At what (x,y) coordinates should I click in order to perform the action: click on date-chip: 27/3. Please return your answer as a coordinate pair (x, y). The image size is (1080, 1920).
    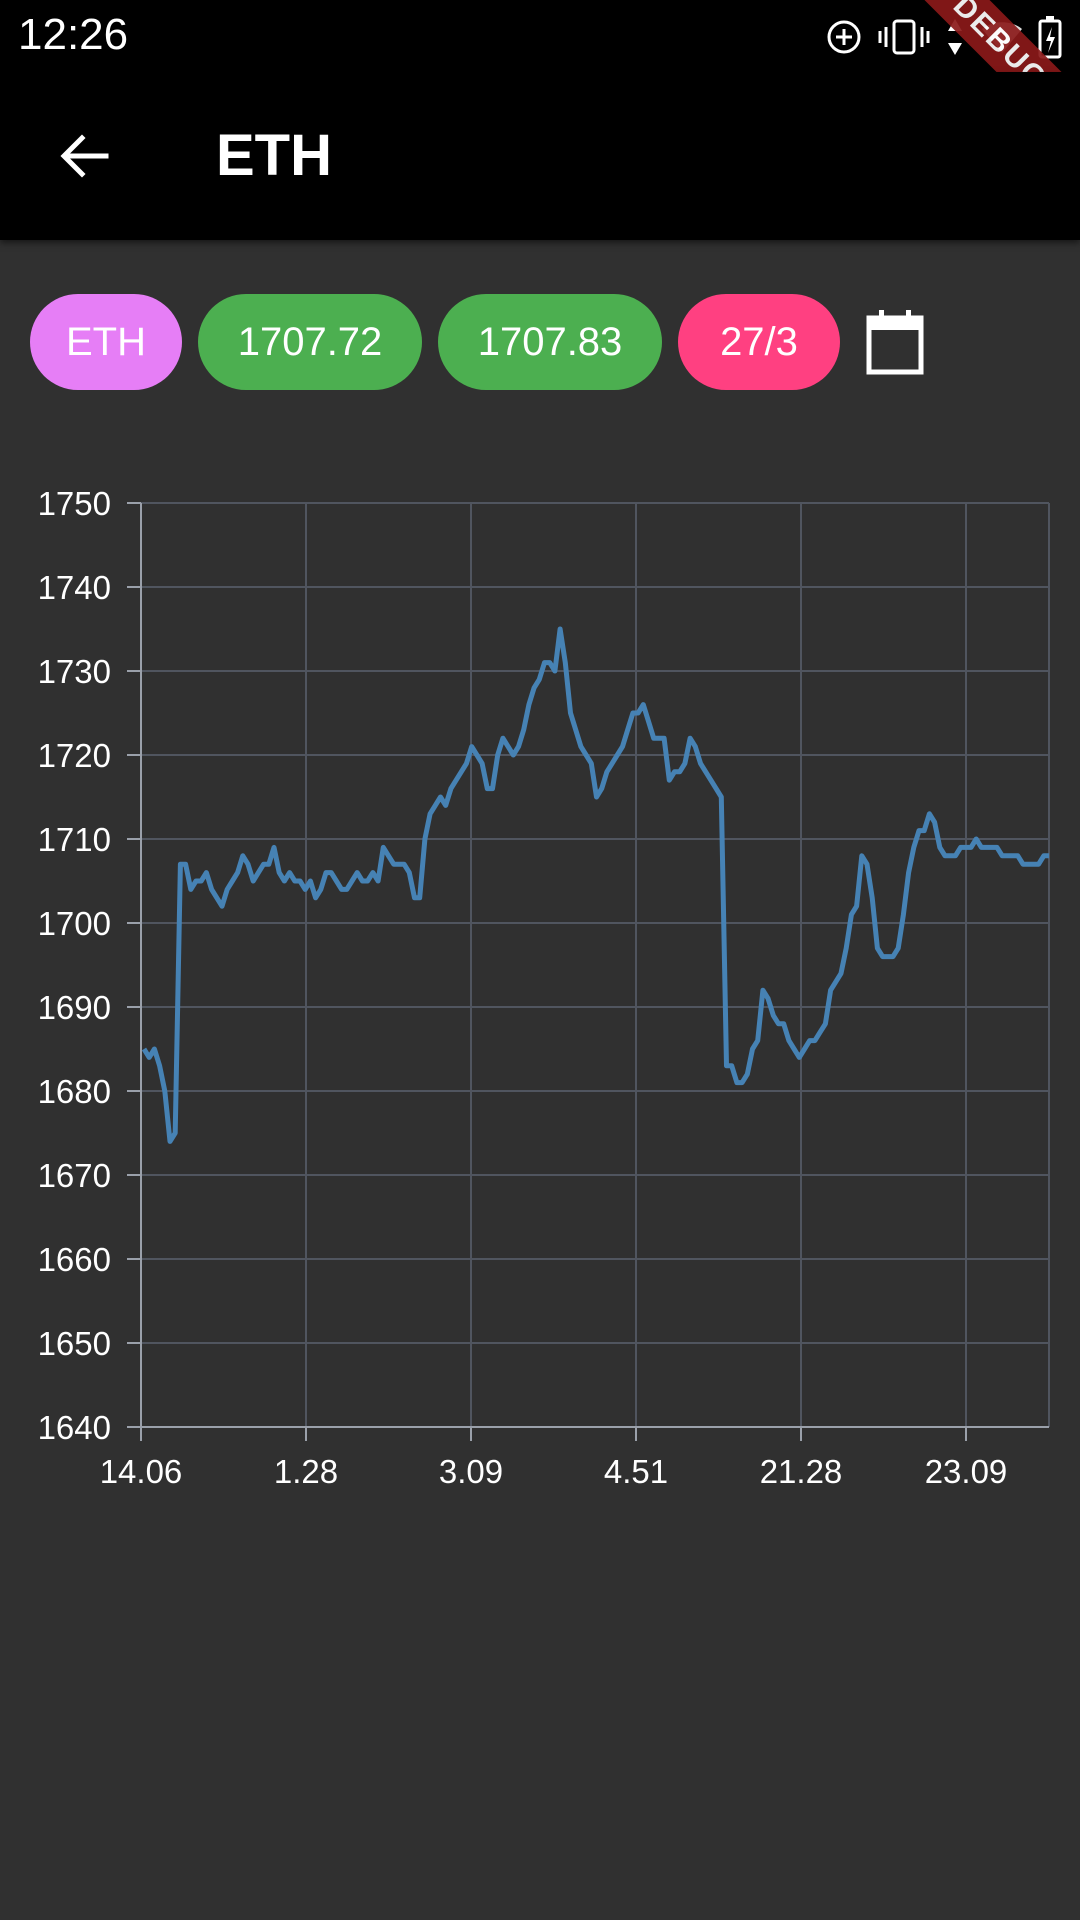
    Looking at the image, I should click on (759, 342).